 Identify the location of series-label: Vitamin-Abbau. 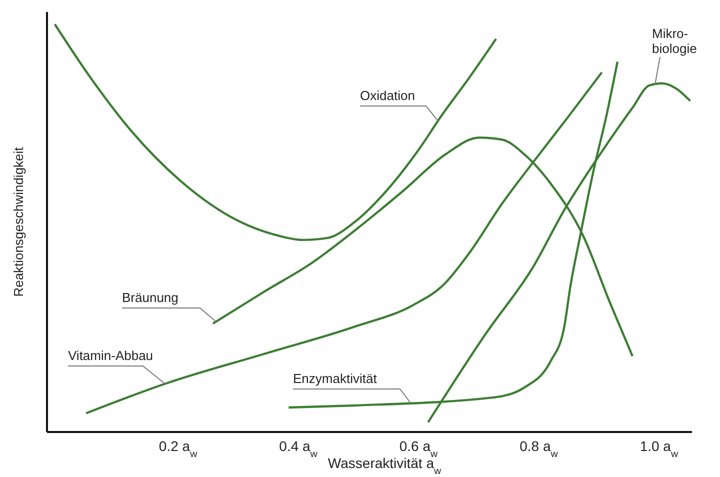
(111, 355).